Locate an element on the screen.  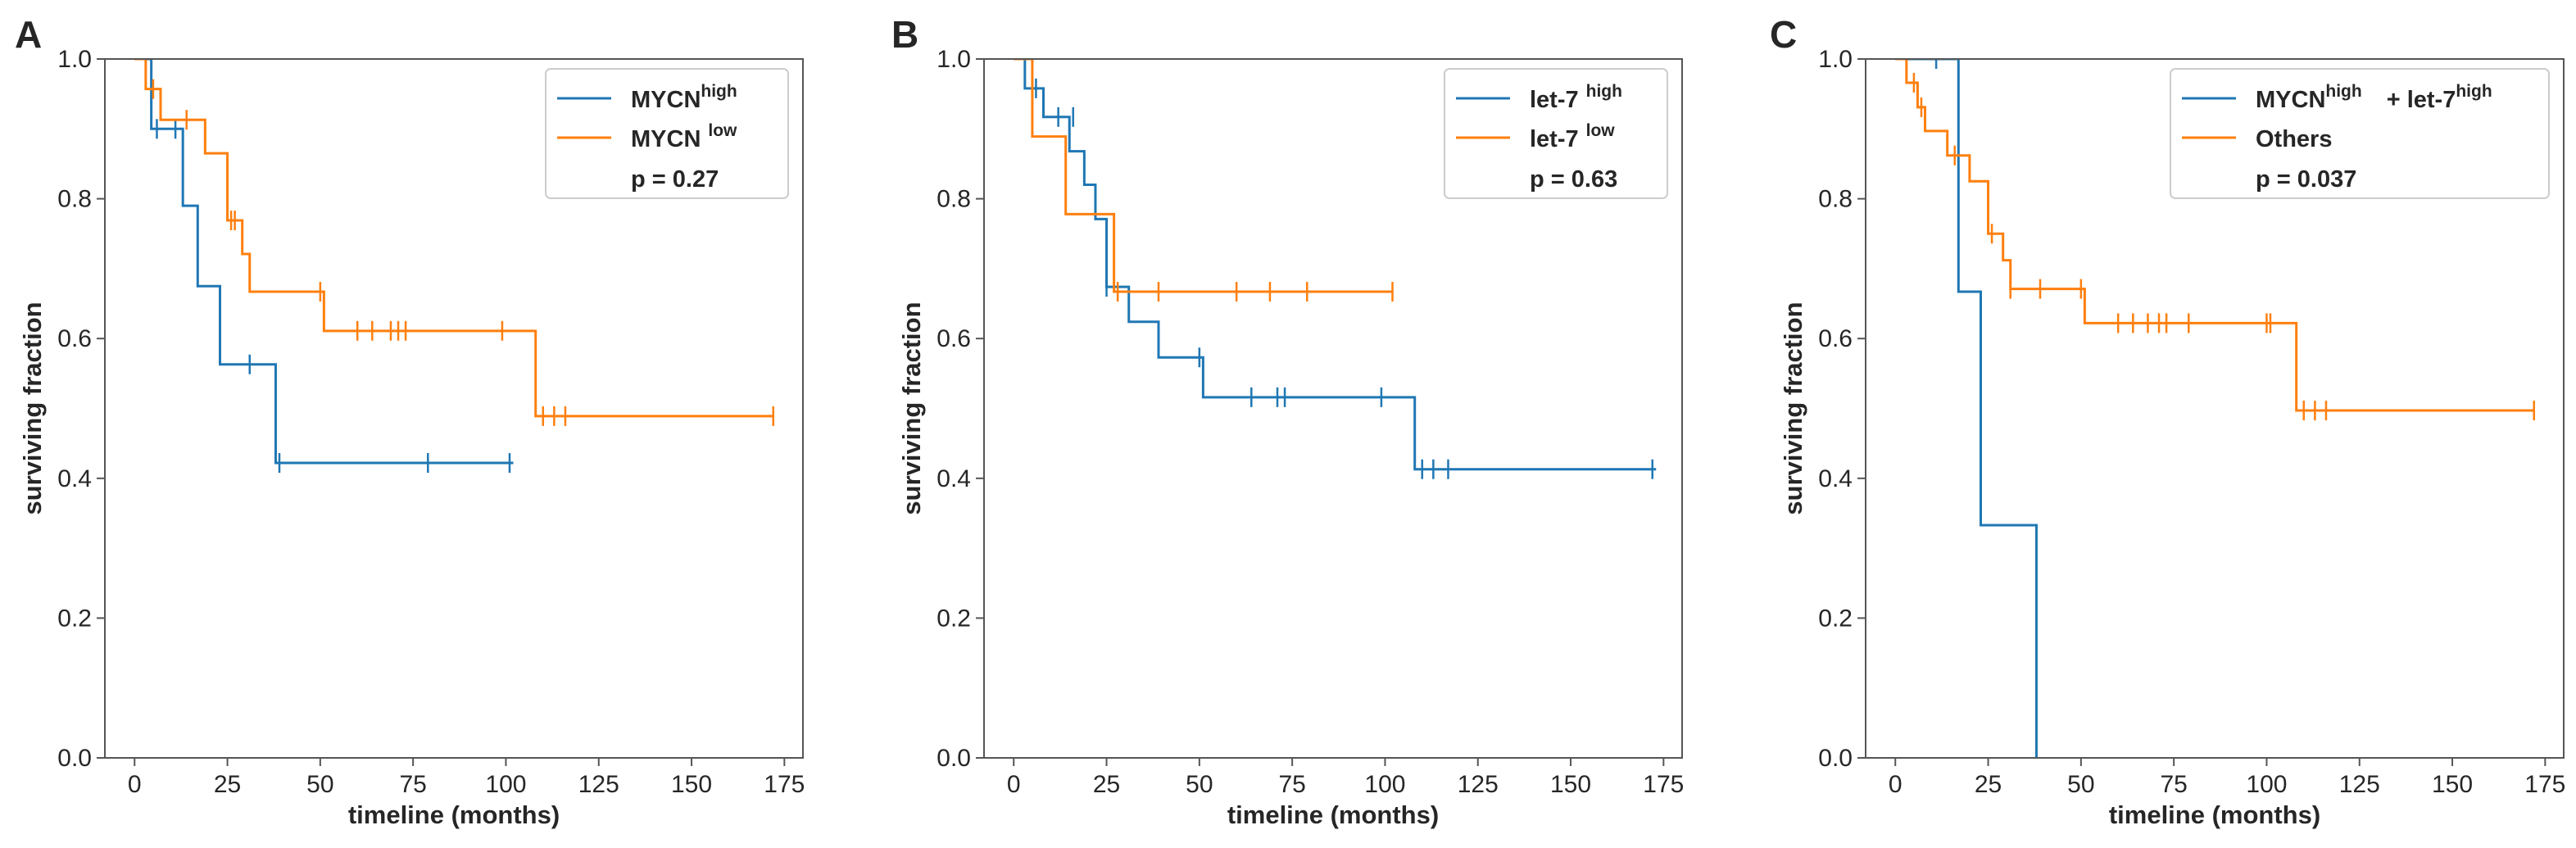
legend-label-base: Others is located at coordinates (2294, 139).